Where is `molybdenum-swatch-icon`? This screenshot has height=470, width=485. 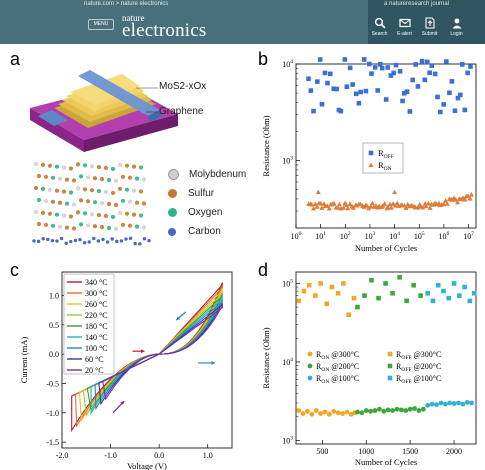
molybdenum-swatch-icon is located at coordinates (173, 174).